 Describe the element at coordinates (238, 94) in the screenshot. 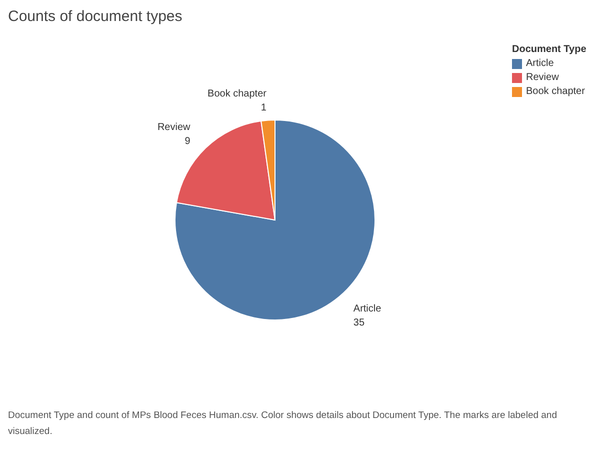

I see `slice-label: Book chapter` at that location.